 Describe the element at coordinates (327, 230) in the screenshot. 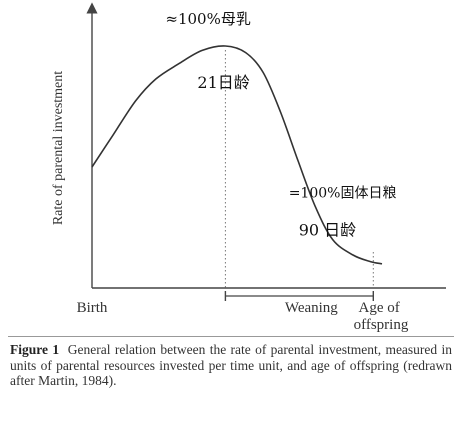

I see `annotation-90-days: 90 日龄` at that location.